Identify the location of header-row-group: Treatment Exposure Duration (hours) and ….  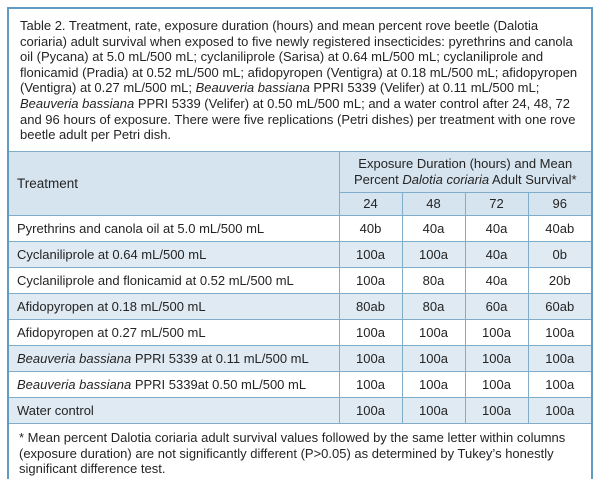
(300, 183).